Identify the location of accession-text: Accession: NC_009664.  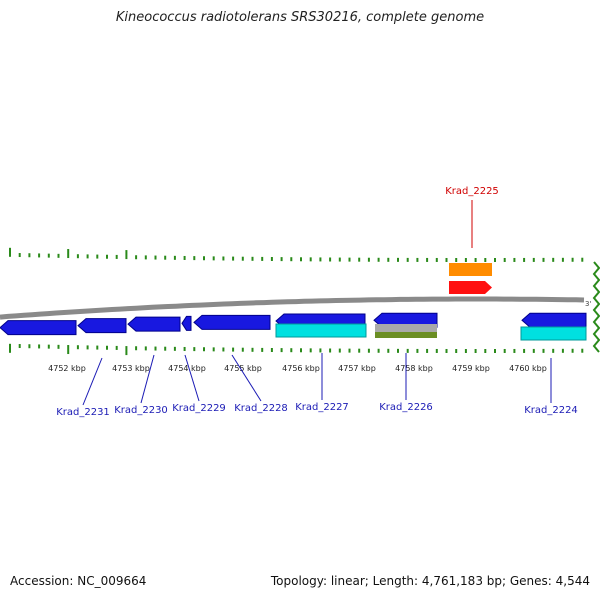
(78, 581).